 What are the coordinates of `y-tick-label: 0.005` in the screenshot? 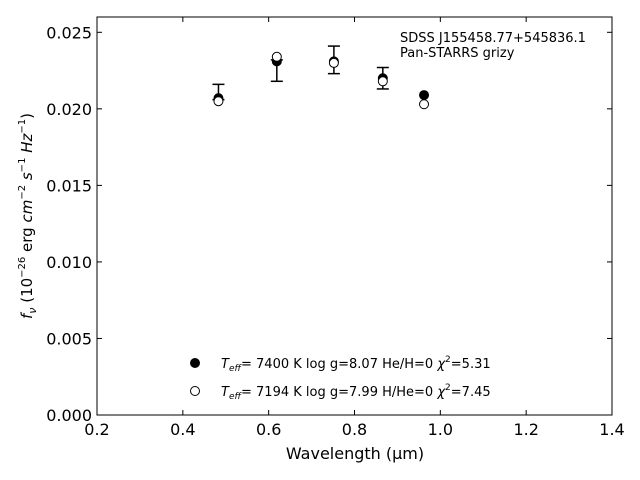 It's located at (69, 338).